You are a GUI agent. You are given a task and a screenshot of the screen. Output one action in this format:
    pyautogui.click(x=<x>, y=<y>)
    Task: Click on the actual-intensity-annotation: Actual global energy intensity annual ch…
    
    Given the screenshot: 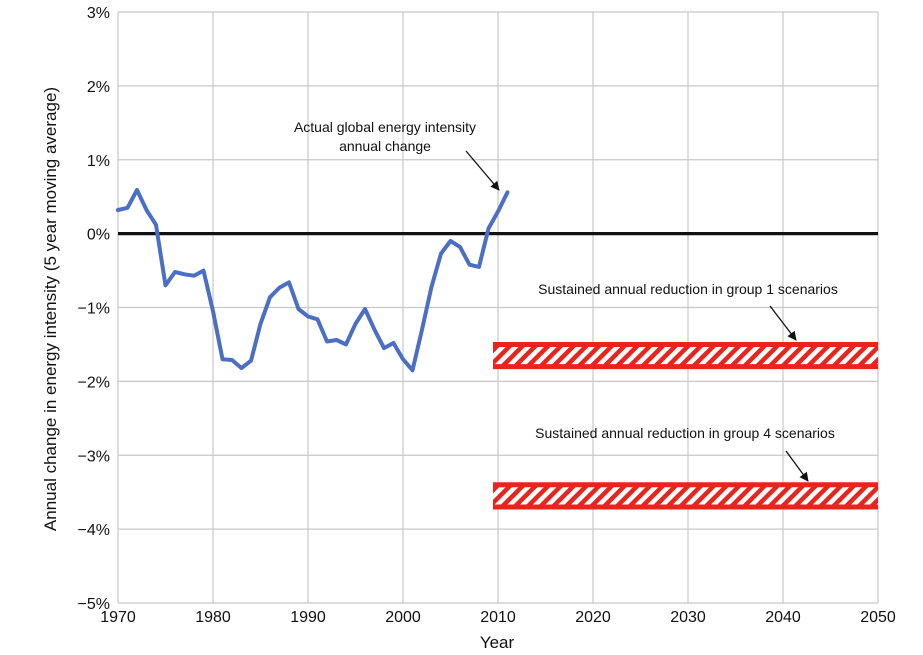 What is the action you would take?
    pyautogui.click(x=397, y=155)
    